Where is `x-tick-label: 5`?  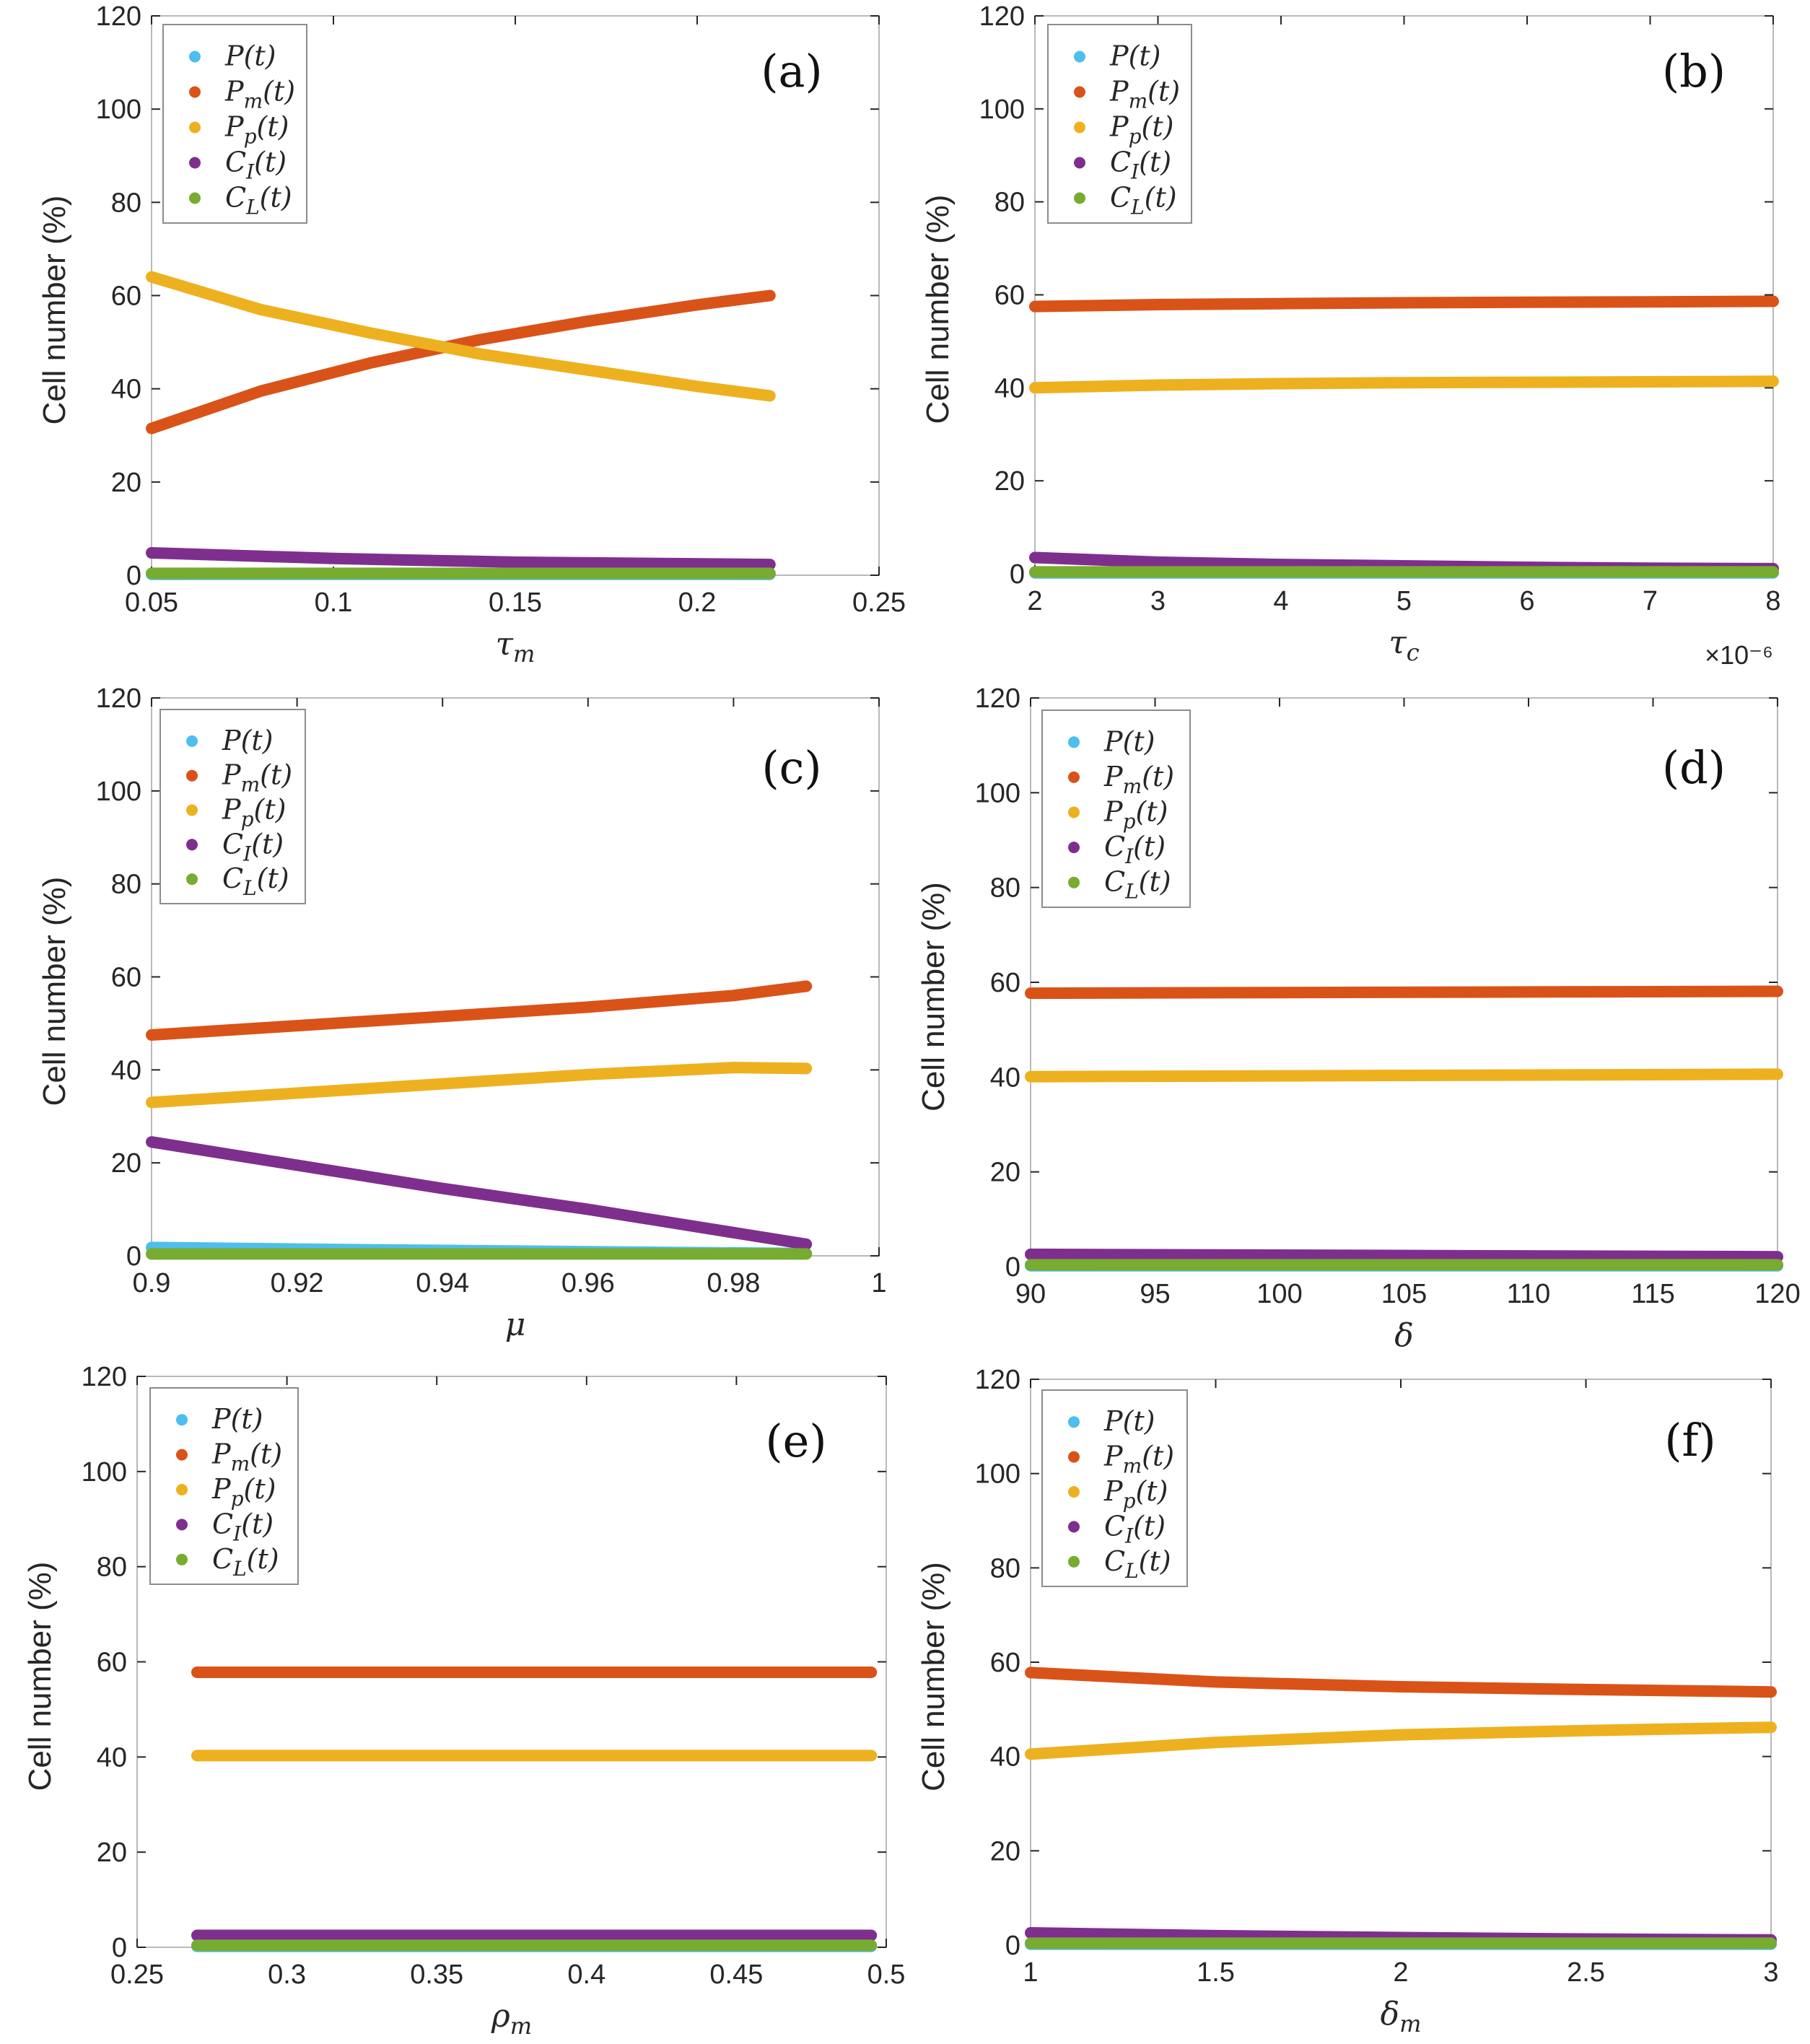 x-tick-label: 5 is located at coordinates (1404, 601).